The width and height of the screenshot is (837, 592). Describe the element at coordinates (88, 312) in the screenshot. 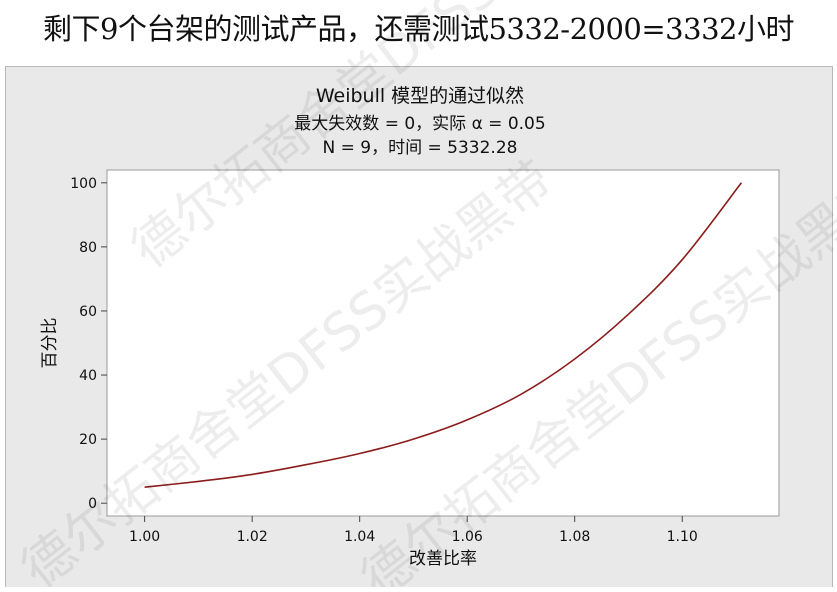

I see `y-tick-label: 60` at that location.